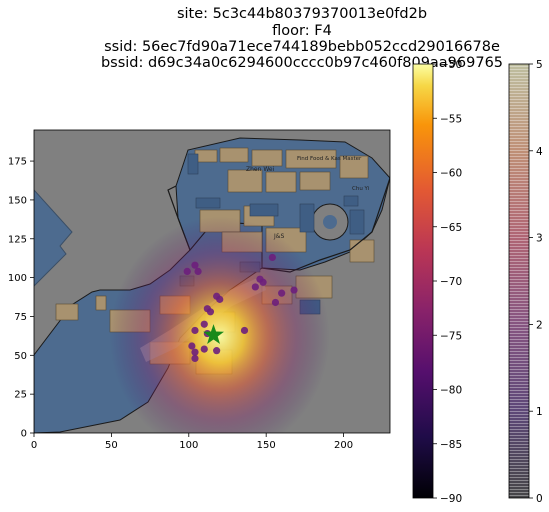 Image resolution: width=549 pixels, height=512 pixels. What do you see at coordinates (539, 412) in the screenshot?
I see `colorbar-tick-label: 1` at bounding box center [539, 412].